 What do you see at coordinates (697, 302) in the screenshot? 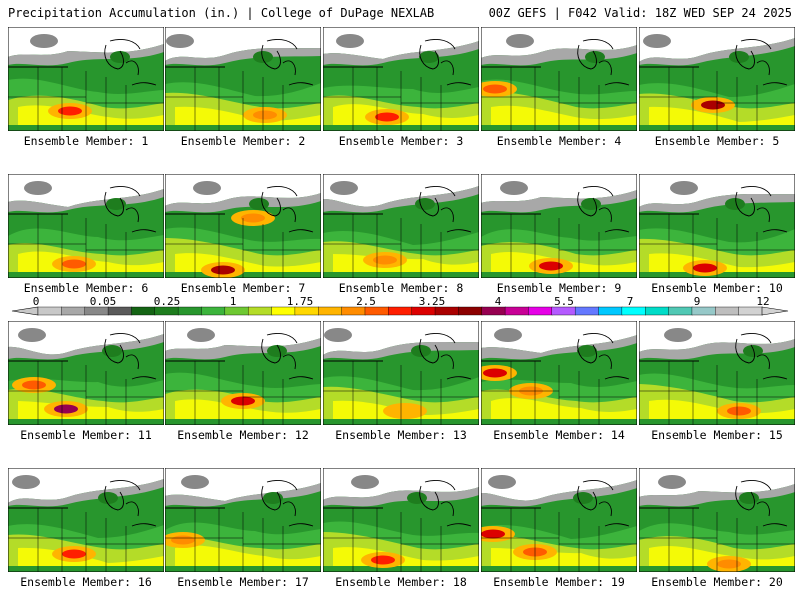
I see `legend-tick-label: 9` at bounding box center [697, 302].